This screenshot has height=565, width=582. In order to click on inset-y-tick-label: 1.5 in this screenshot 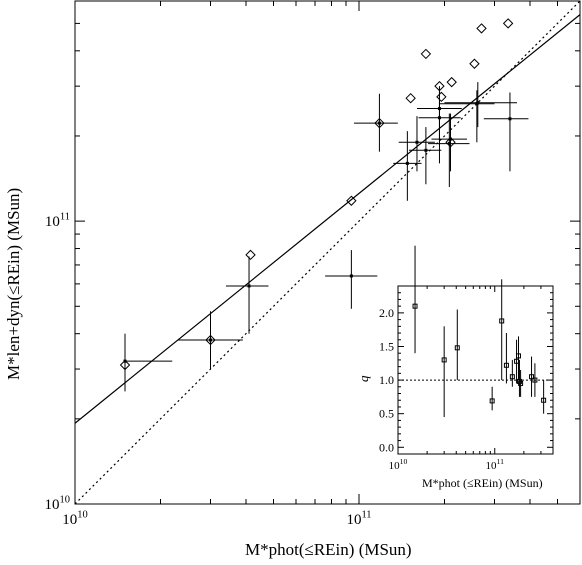, I will do `click(386, 346)`.